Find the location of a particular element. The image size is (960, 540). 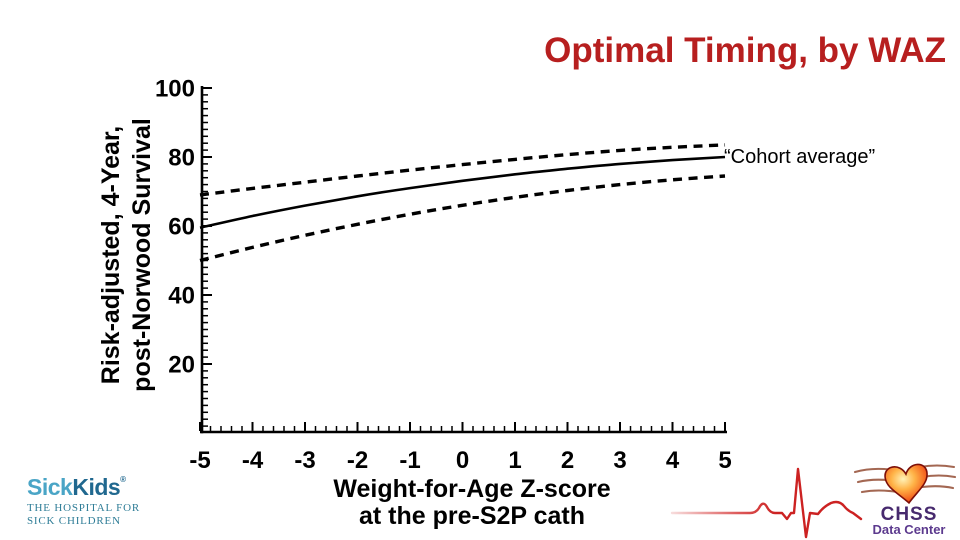

series-cohort-average is located at coordinates (462, 192).